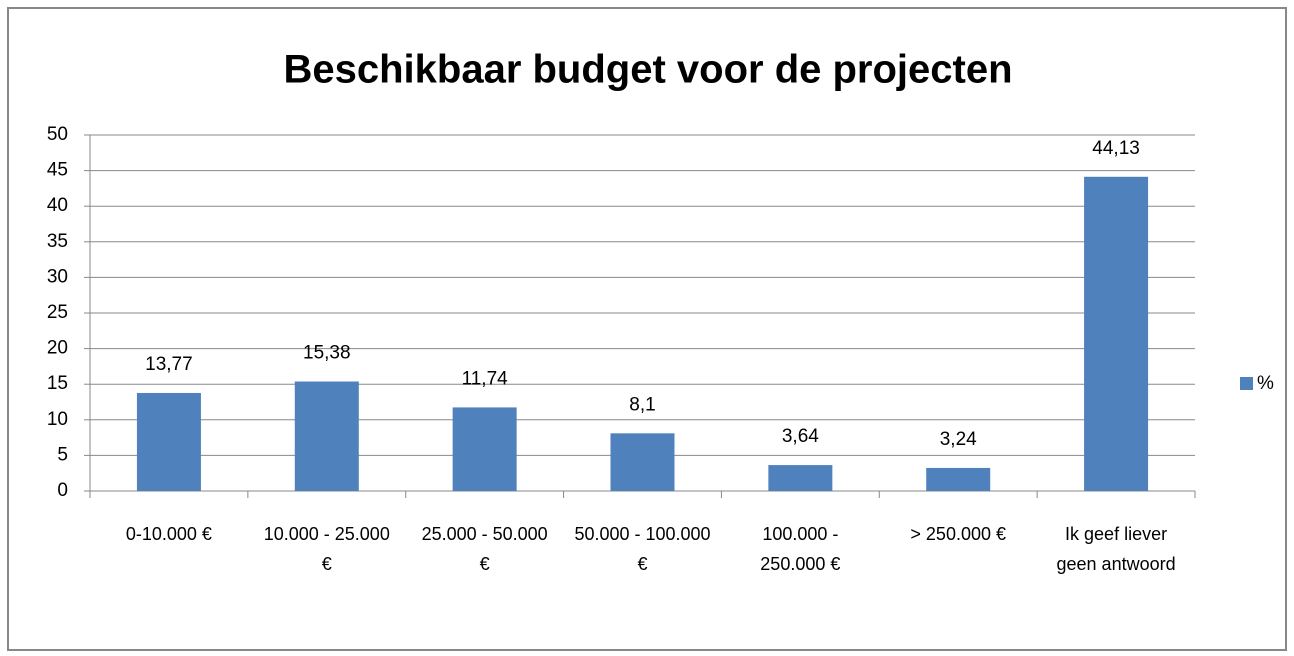 The image size is (1294, 656). Describe the element at coordinates (57, 170) in the screenshot. I see `y-tick-label: 45` at that location.